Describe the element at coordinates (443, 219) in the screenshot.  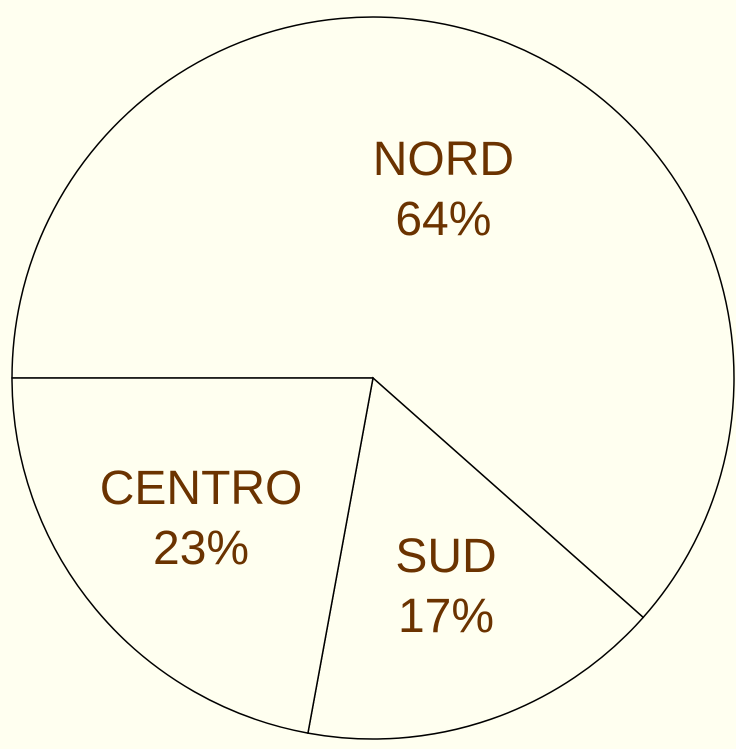
I see `slice-value-label: 64%` at that location.